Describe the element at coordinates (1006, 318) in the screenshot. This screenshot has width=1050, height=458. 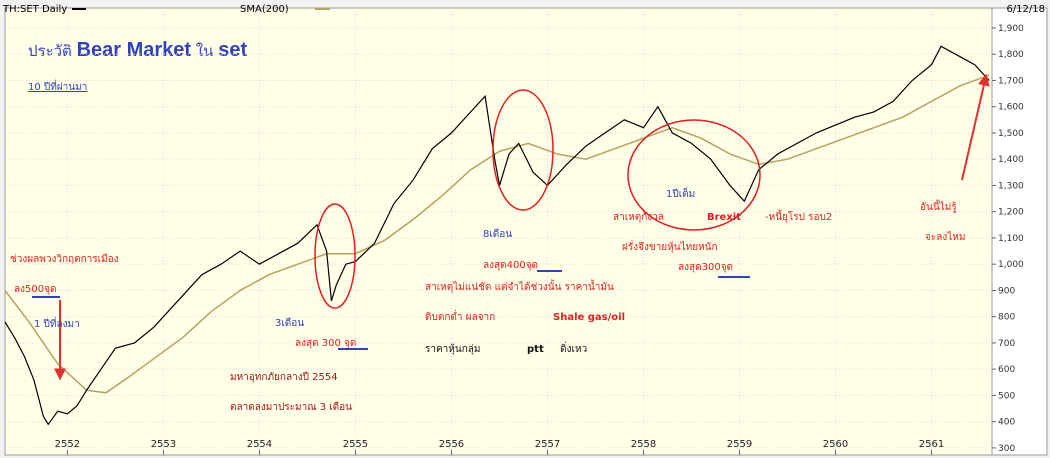
I see `y-tick-label: 800` at that location.